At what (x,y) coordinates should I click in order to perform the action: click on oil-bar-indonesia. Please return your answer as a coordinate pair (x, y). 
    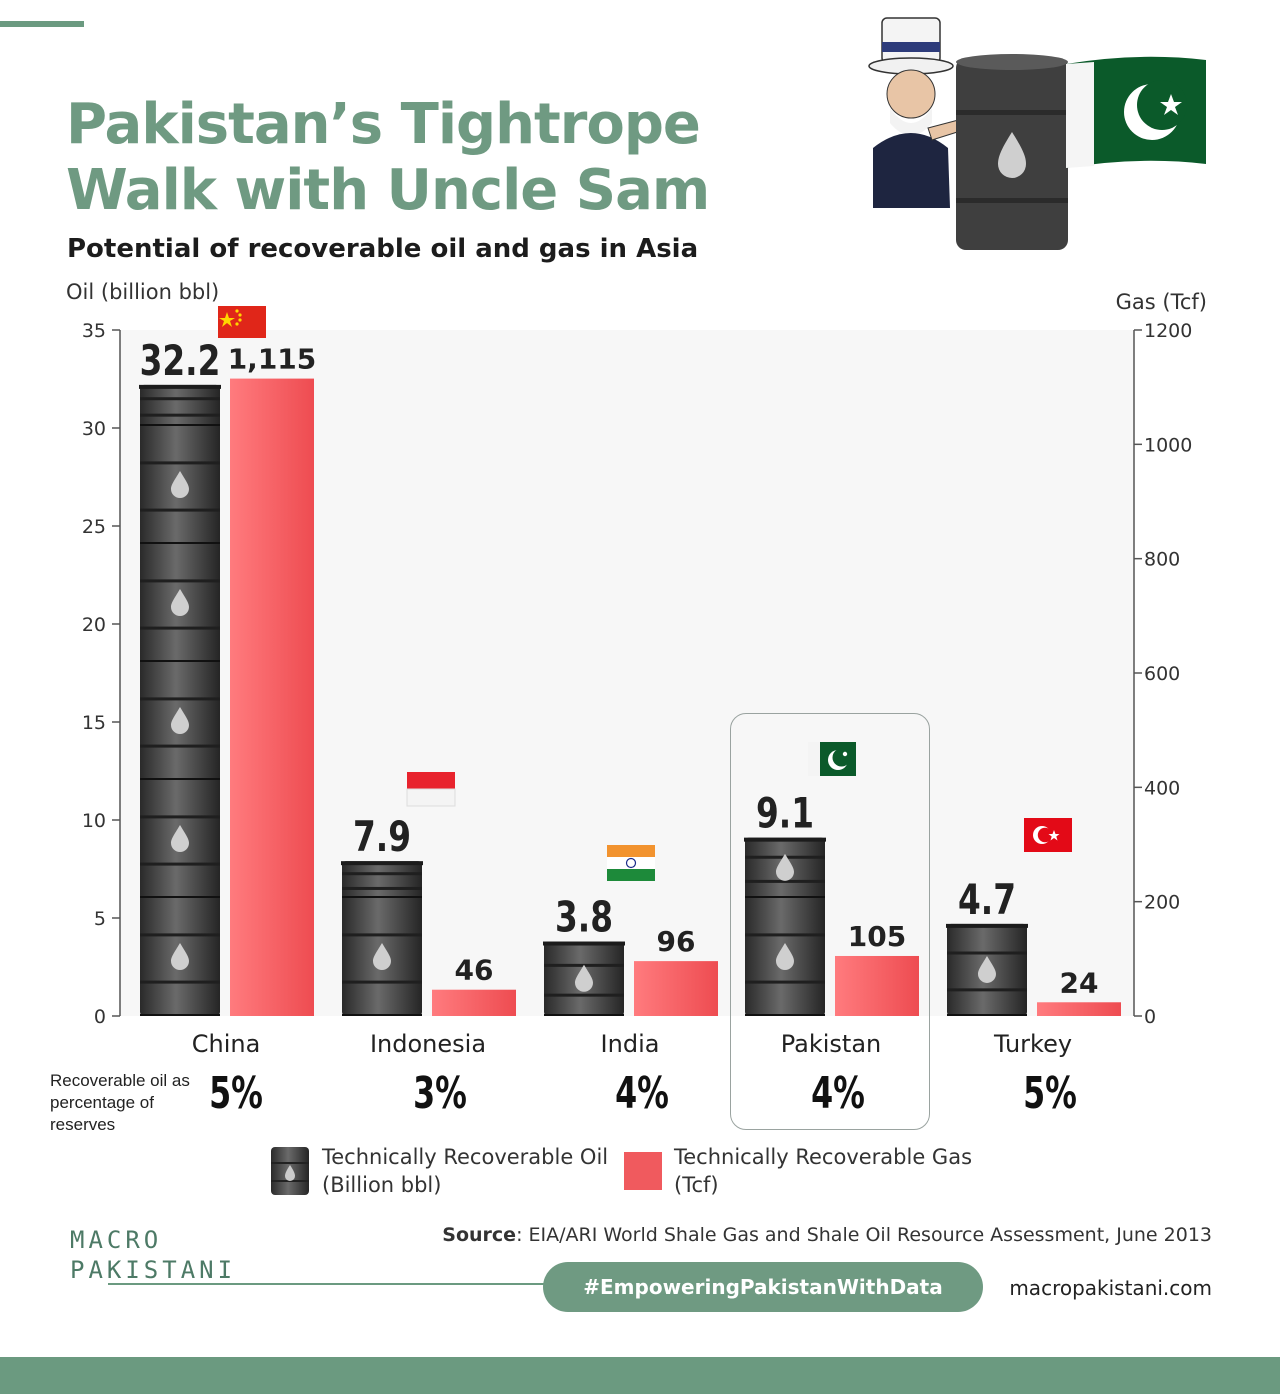
    Looking at the image, I should click on (382, 938).